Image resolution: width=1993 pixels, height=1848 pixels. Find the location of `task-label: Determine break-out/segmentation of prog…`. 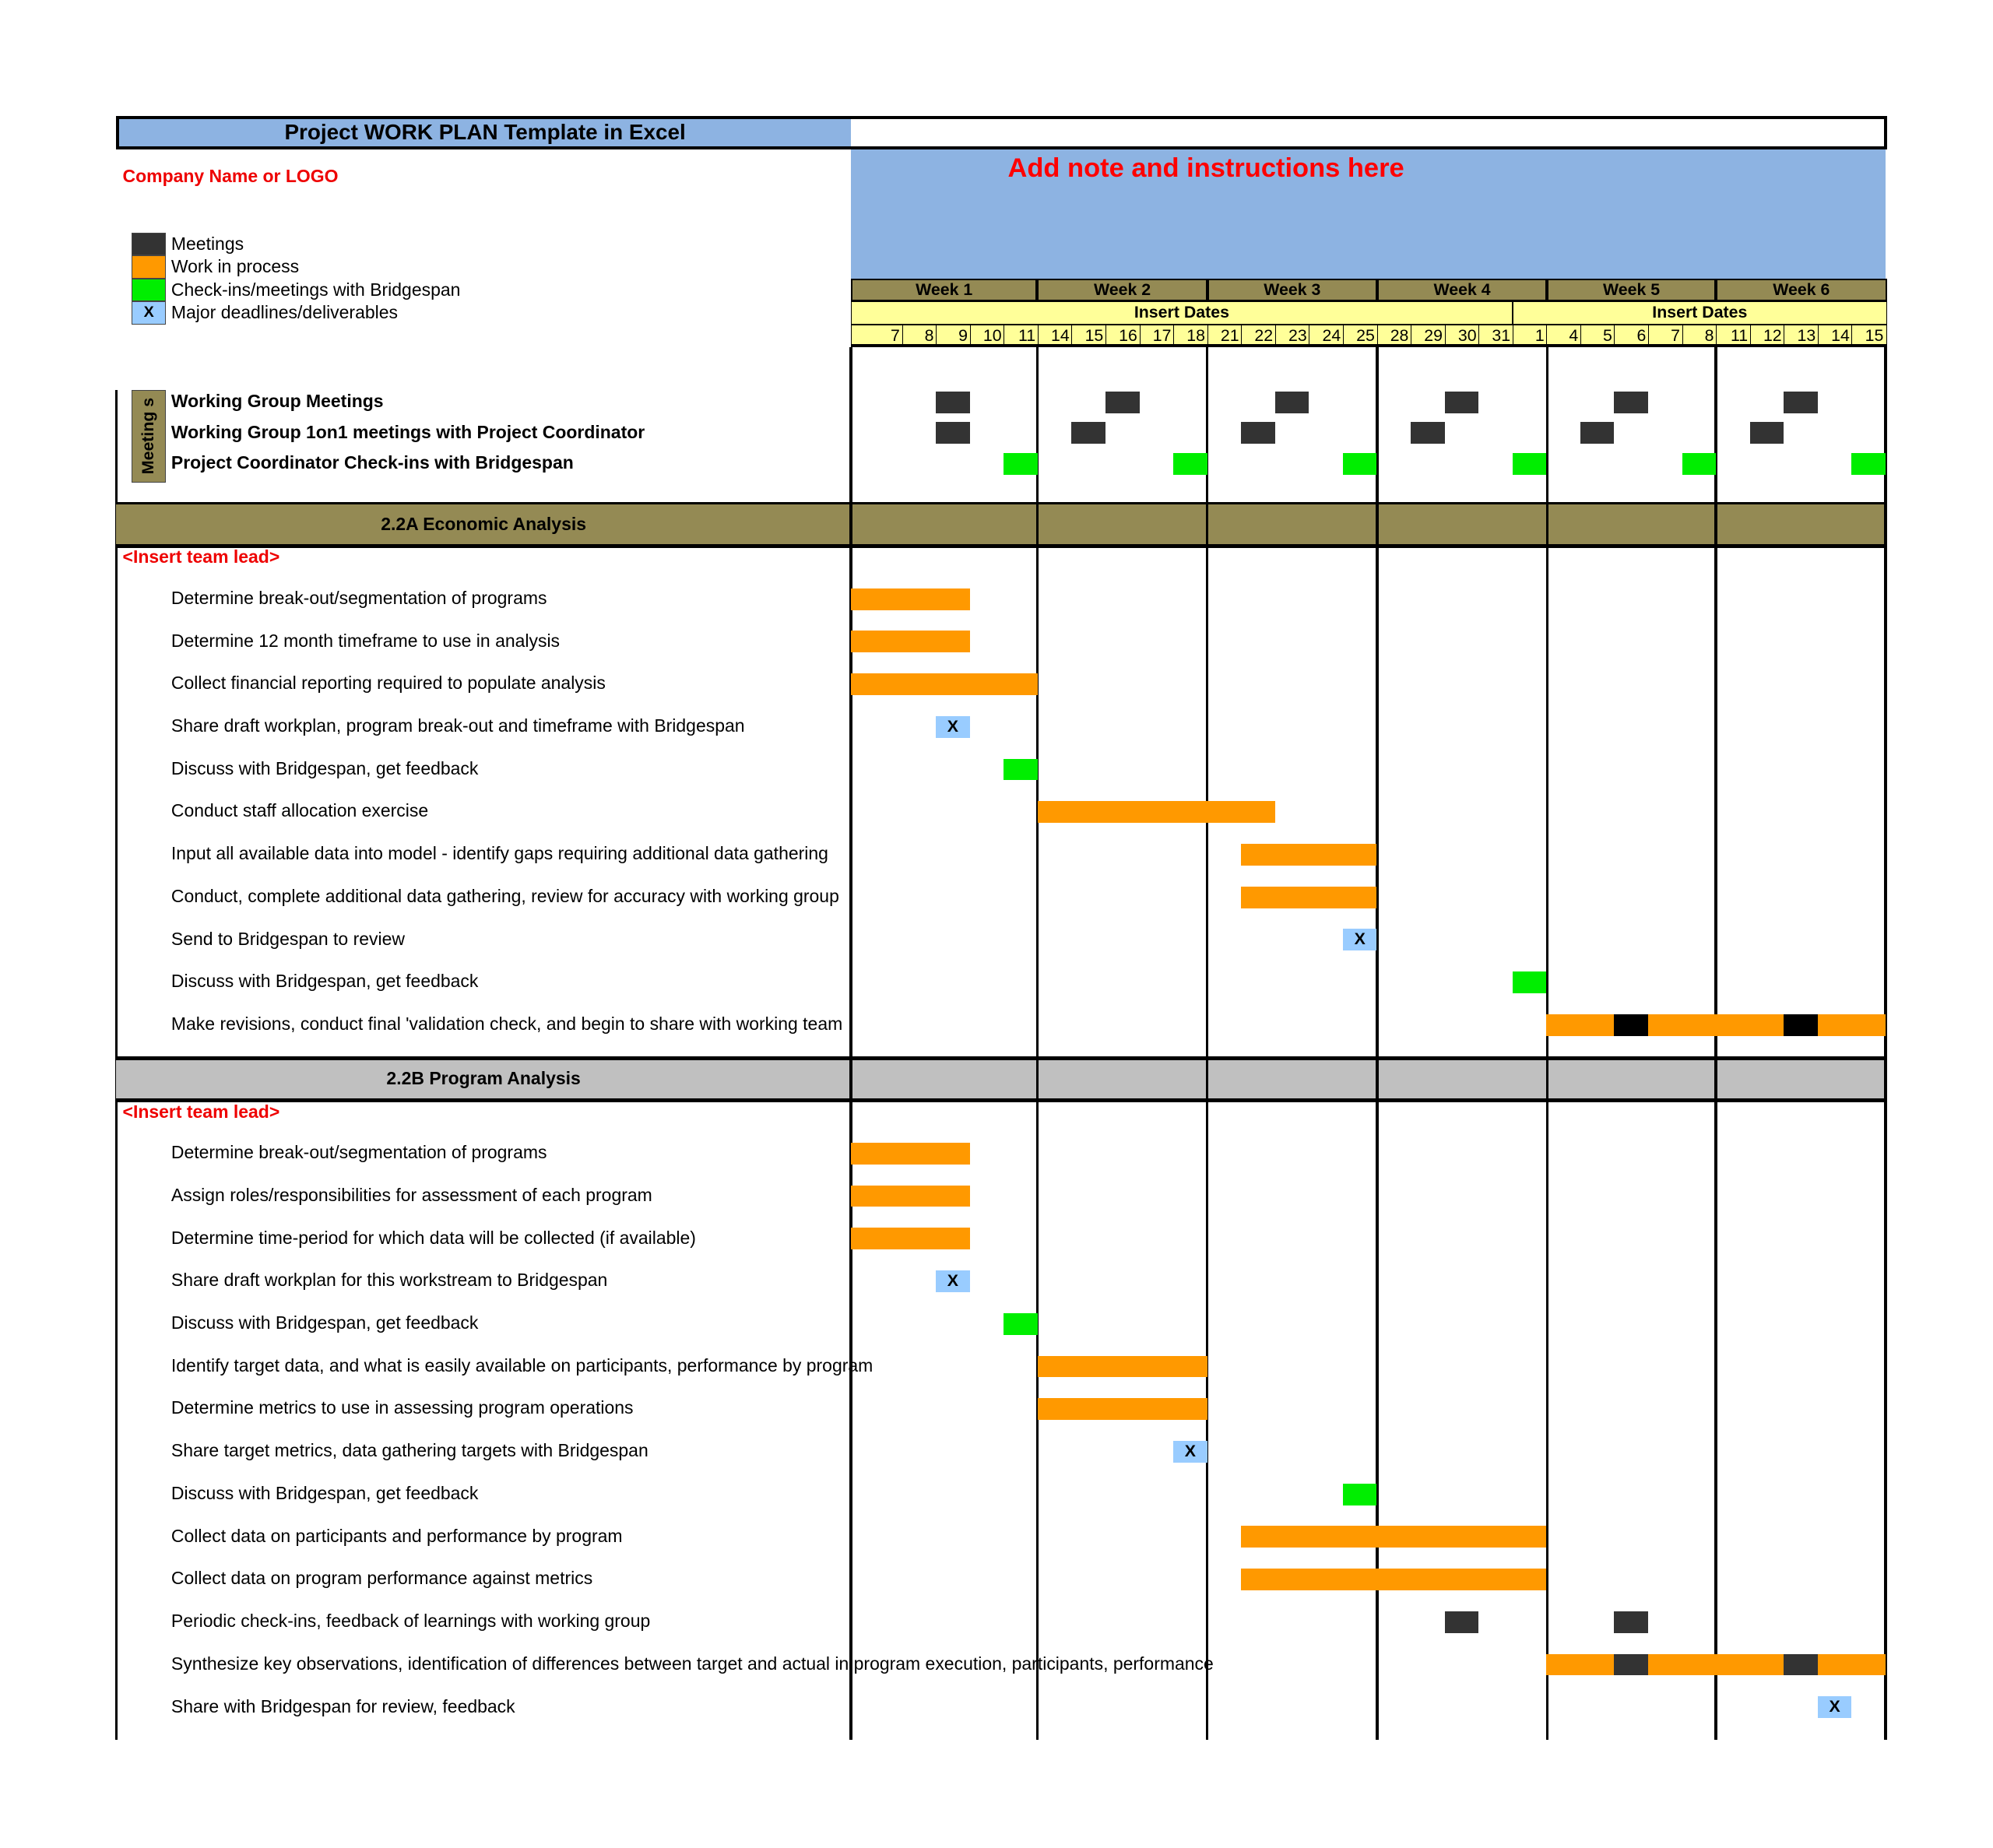

task-label: Determine break-out/segmentation of prog… is located at coordinates (358, 1152).